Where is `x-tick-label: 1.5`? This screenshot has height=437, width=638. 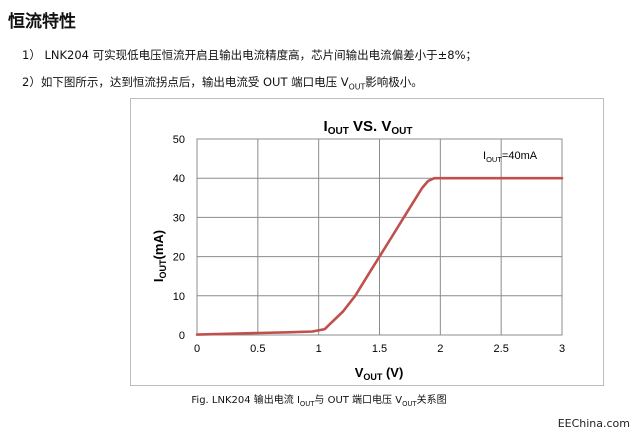 x-tick-label: 1.5 is located at coordinates (379, 349).